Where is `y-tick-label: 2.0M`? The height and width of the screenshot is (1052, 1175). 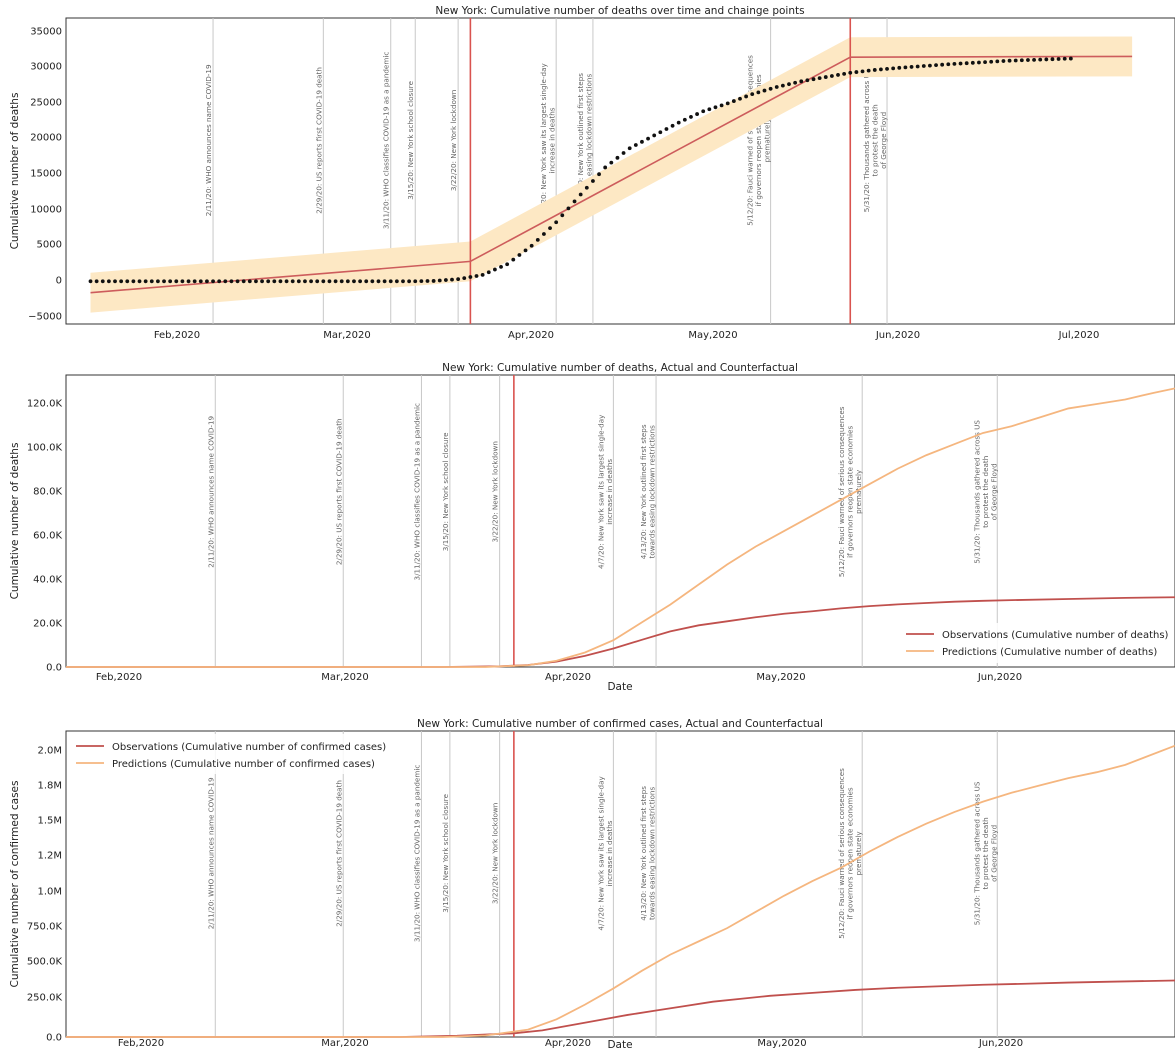
y-tick-label: 2.0M is located at coordinates (49, 751).